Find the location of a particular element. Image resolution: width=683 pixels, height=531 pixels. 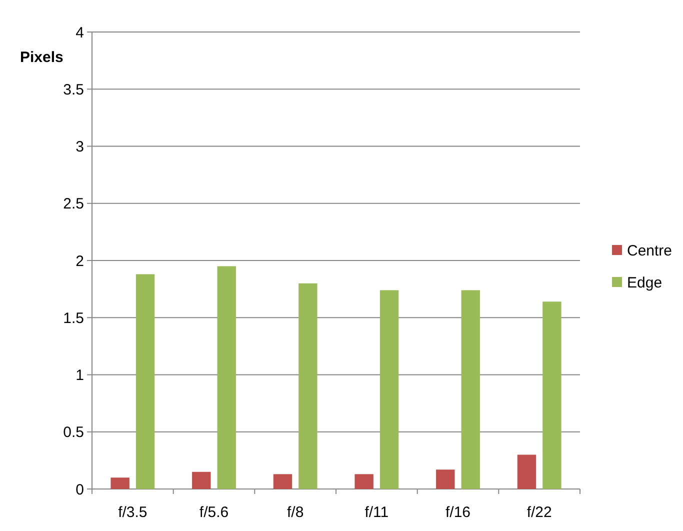

x-tick-label: f/11 is located at coordinates (376, 512).